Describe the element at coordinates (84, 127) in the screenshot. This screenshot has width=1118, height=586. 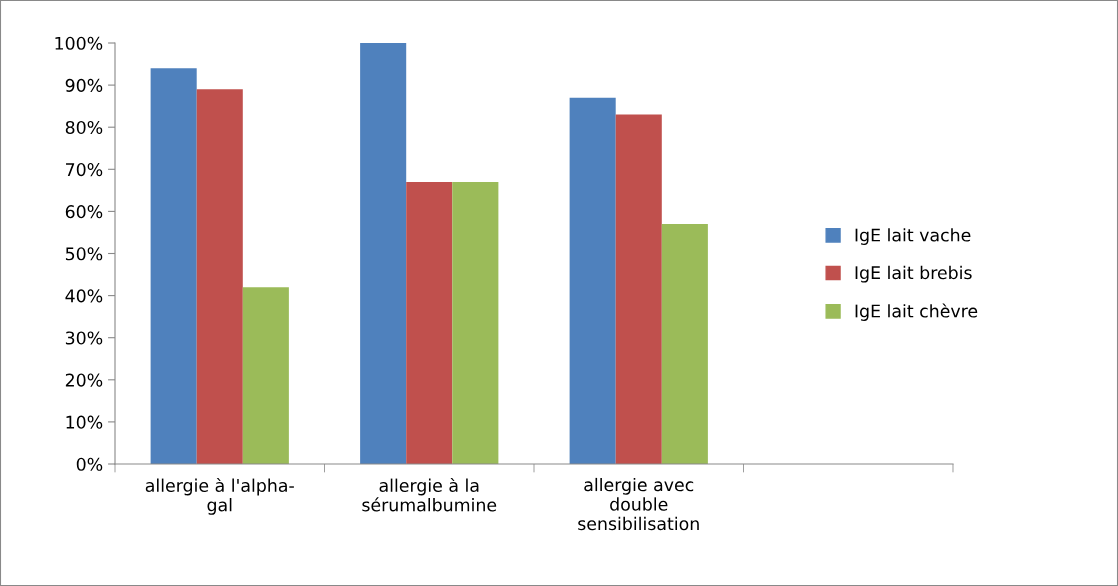
I see `y-tick-label: 80%` at that location.